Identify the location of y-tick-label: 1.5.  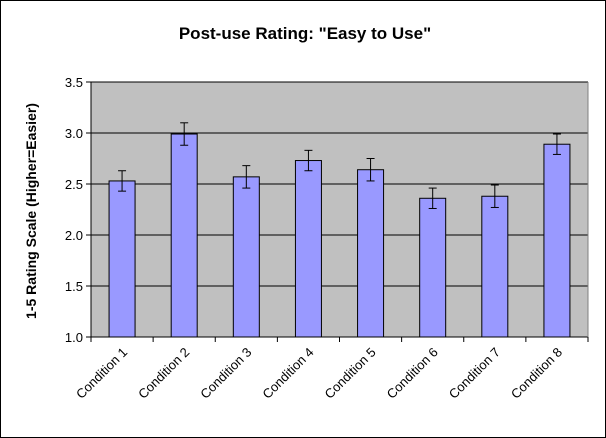
(74, 286).